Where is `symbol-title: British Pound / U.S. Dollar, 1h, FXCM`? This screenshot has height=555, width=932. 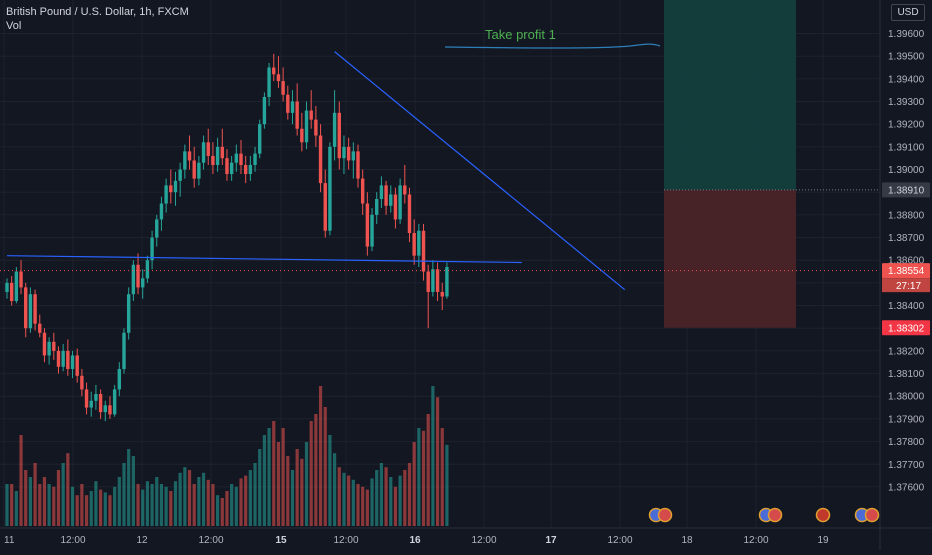
symbol-title: British Pound / U.S. Dollar, 1h, FXCM is located at coordinates (97, 12).